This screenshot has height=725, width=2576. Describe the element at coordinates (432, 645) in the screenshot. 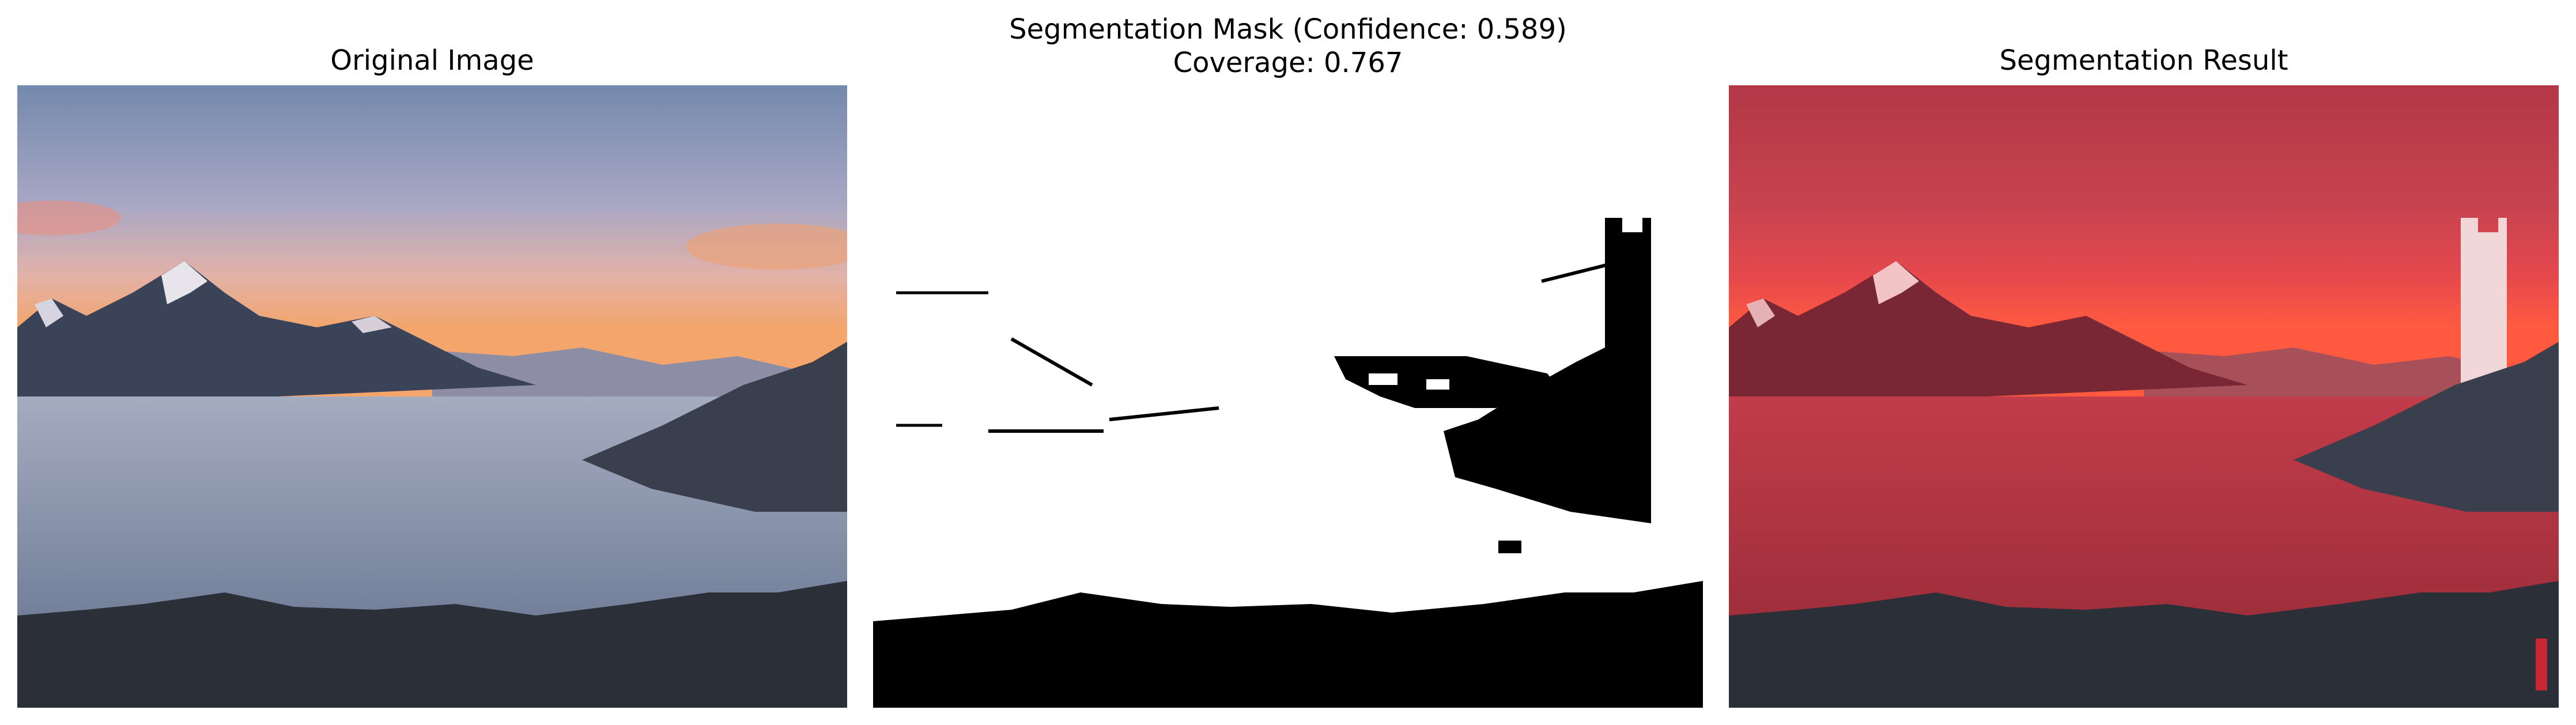

I see `foreground-rock` at that location.